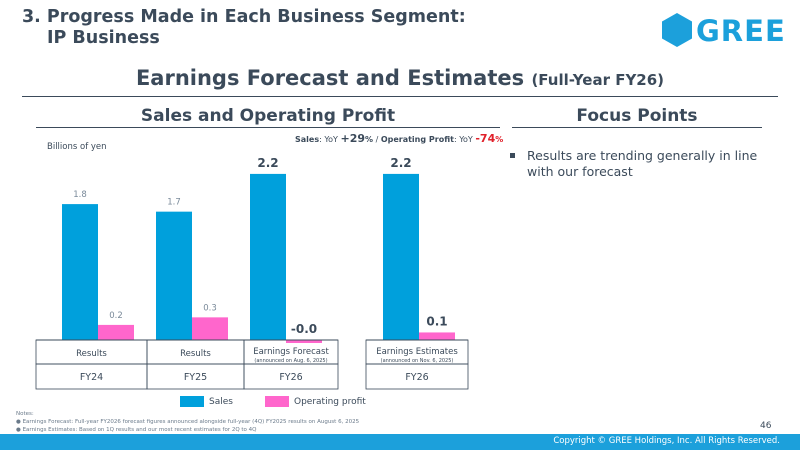 The height and width of the screenshot is (450, 800). What do you see at coordinates (417, 352) in the screenshot?
I see `category-label: Earnings Estimates` at bounding box center [417, 352].